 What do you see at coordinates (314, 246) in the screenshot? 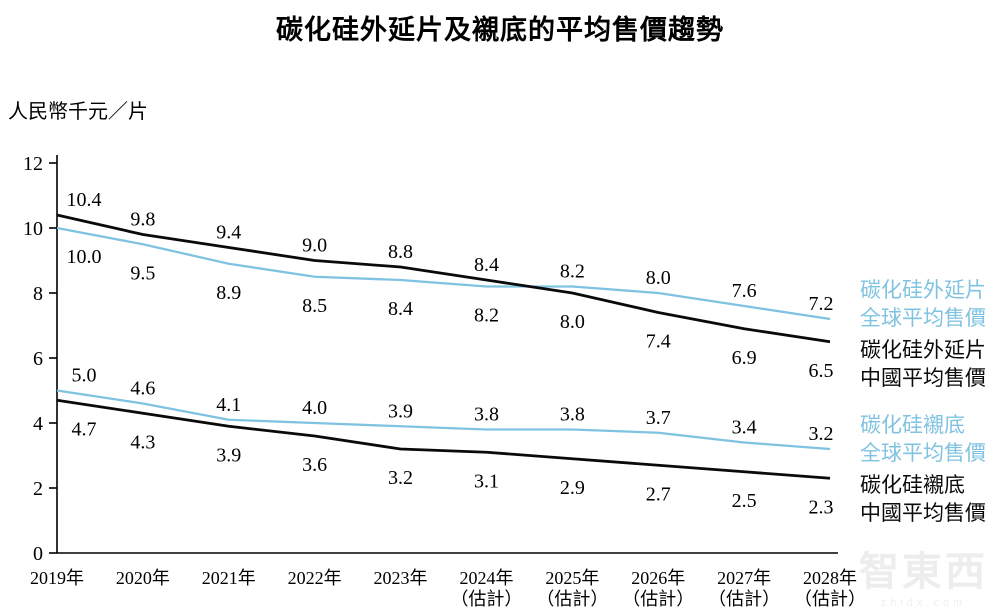
I see `value-label: 9.0` at bounding box center [314, 246].